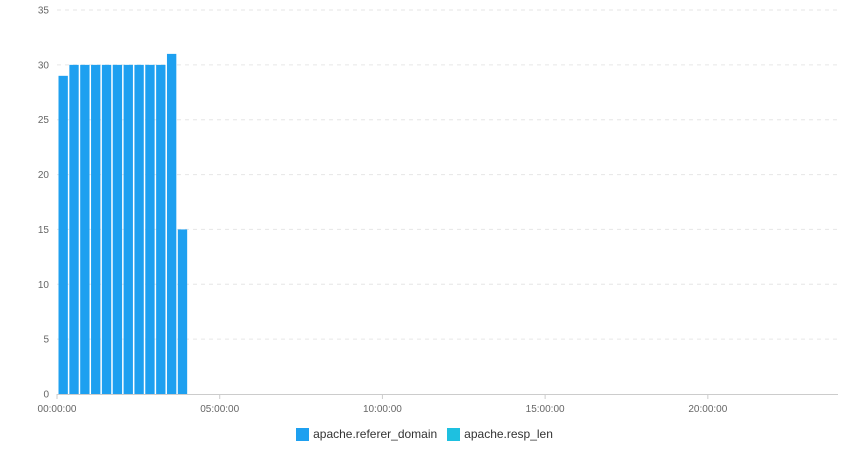 This screenshot has width=849, height=464. What do you see at coordinates (545, 409) in the screenshot?
I see `x-tick-label: 15:00:00` at bounding box center [545, 409].